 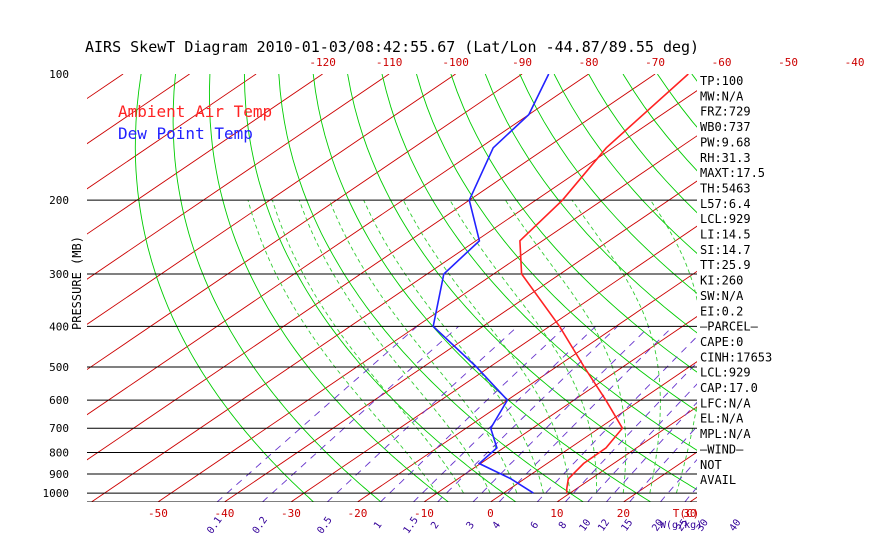 I want to click on ambient-air-temp-line, so click(x=604, y=284).